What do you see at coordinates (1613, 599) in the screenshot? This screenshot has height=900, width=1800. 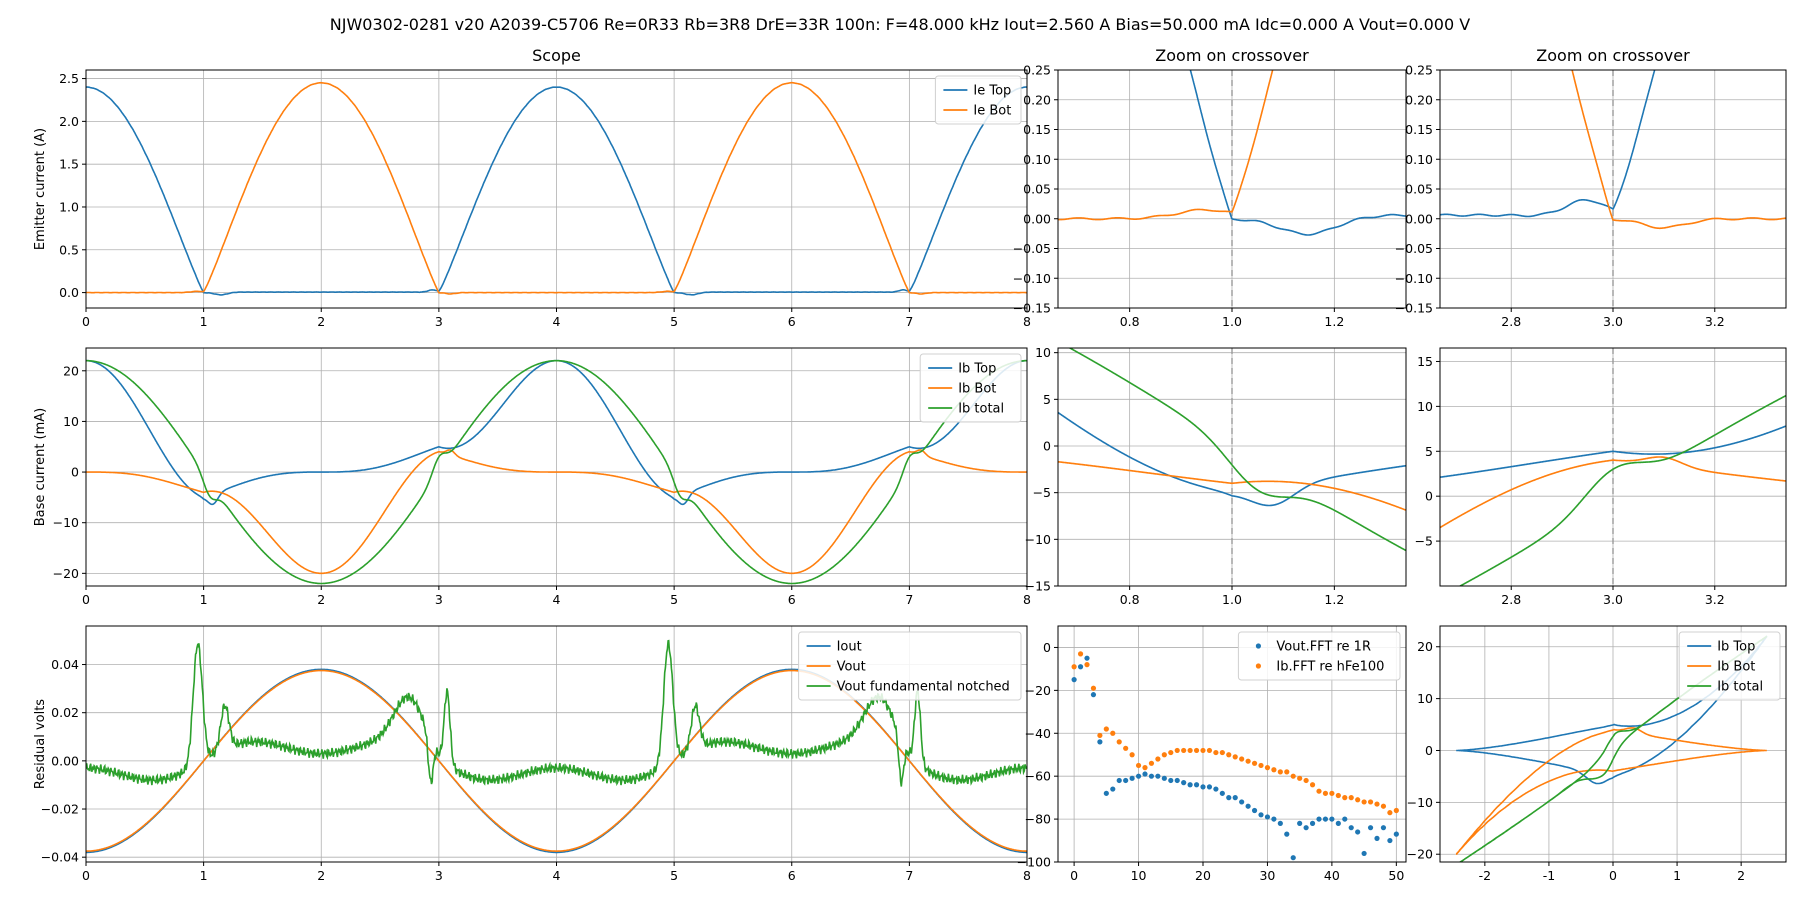 I see `x-tick-label: 3.0` at bounding box center [1613, 599].